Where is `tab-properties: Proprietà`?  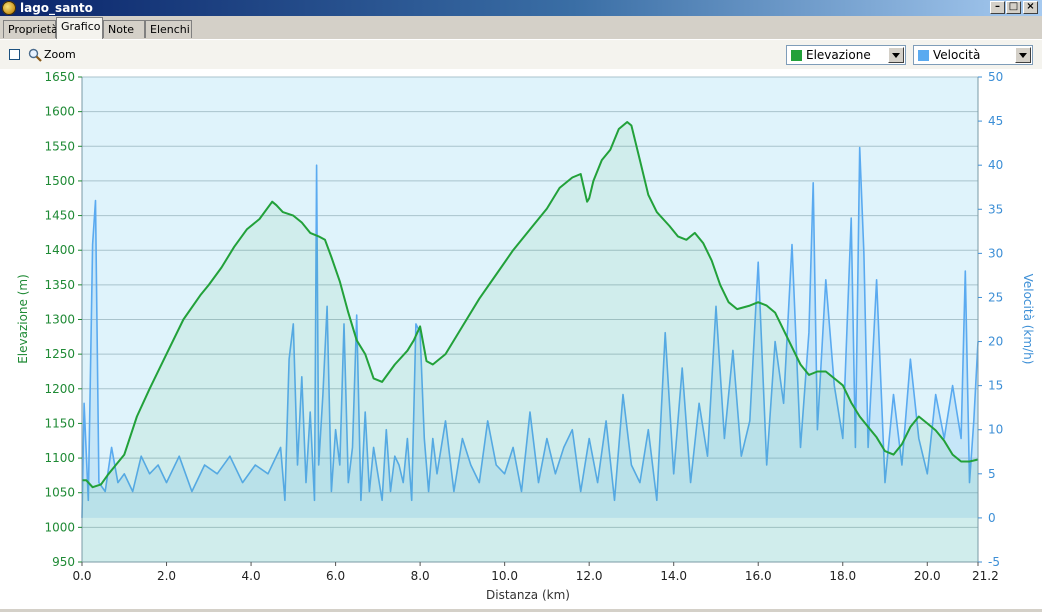 tab-properties: Proprietà is located at coordinates (30, 29).